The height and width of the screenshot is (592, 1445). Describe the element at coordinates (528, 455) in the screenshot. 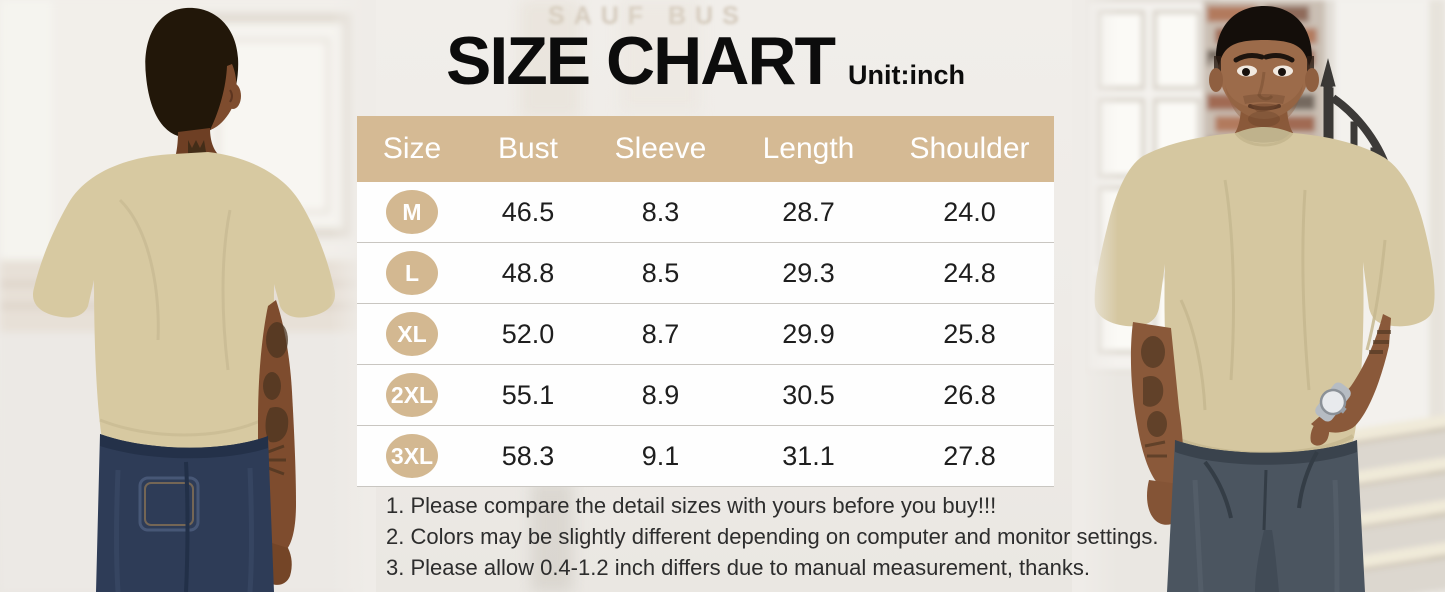

I see `cell-bust: 58.3` at that location.